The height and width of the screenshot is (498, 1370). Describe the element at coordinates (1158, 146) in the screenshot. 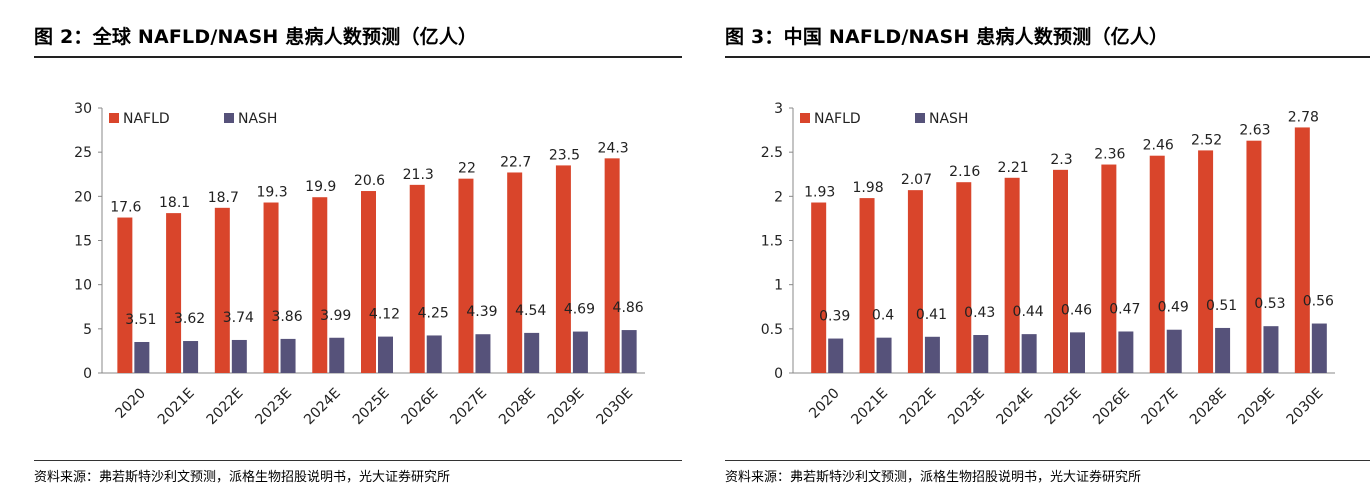

I see `data-label-nafld: 2.46` at that location.